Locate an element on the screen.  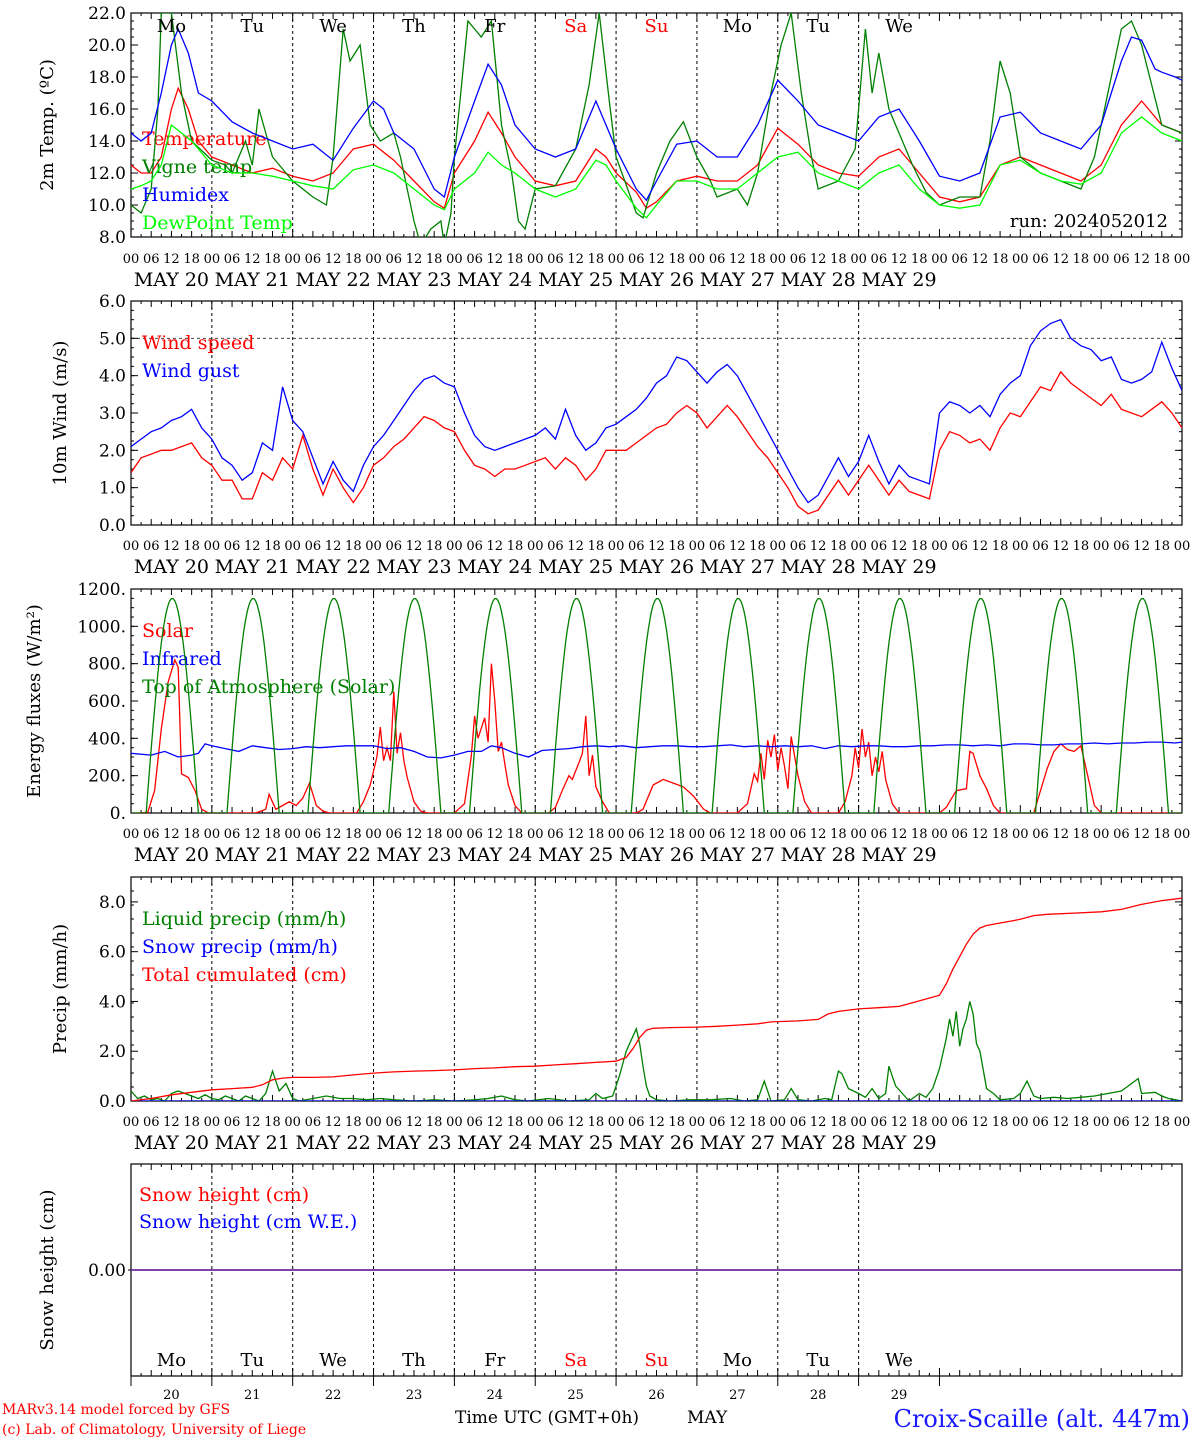
y-tick-label: 0.00 is located at coordinates (107, 1271).